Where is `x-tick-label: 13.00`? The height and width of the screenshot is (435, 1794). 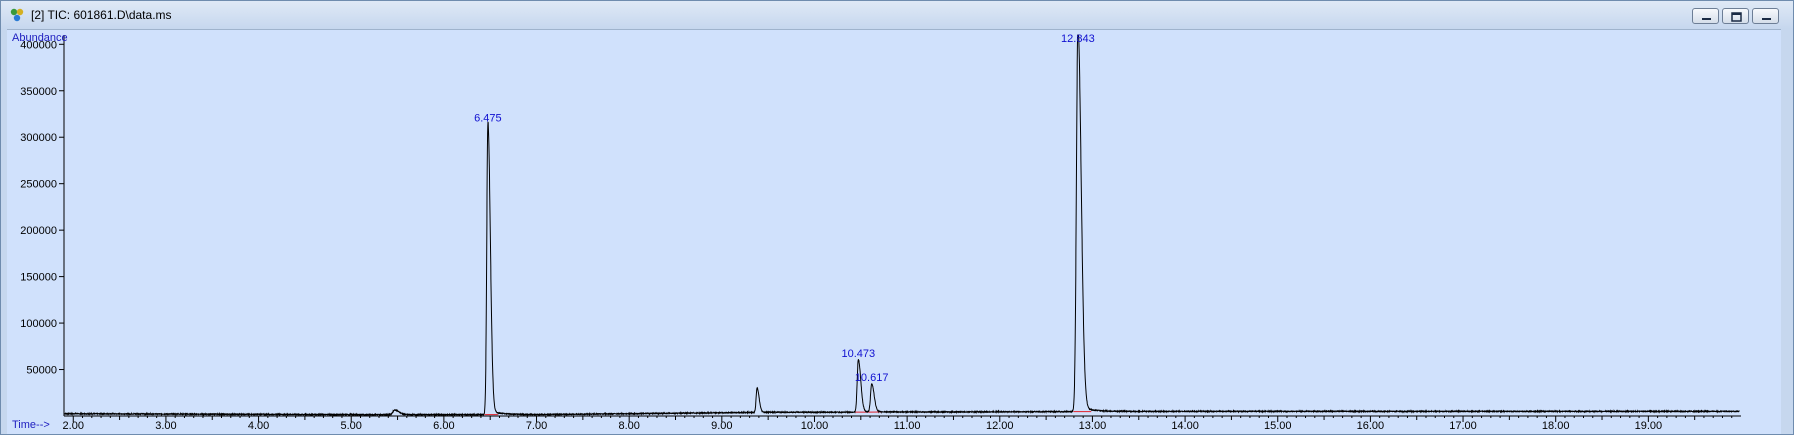
x-tick-label: 13.00 is located at coordinates (1093, 426).